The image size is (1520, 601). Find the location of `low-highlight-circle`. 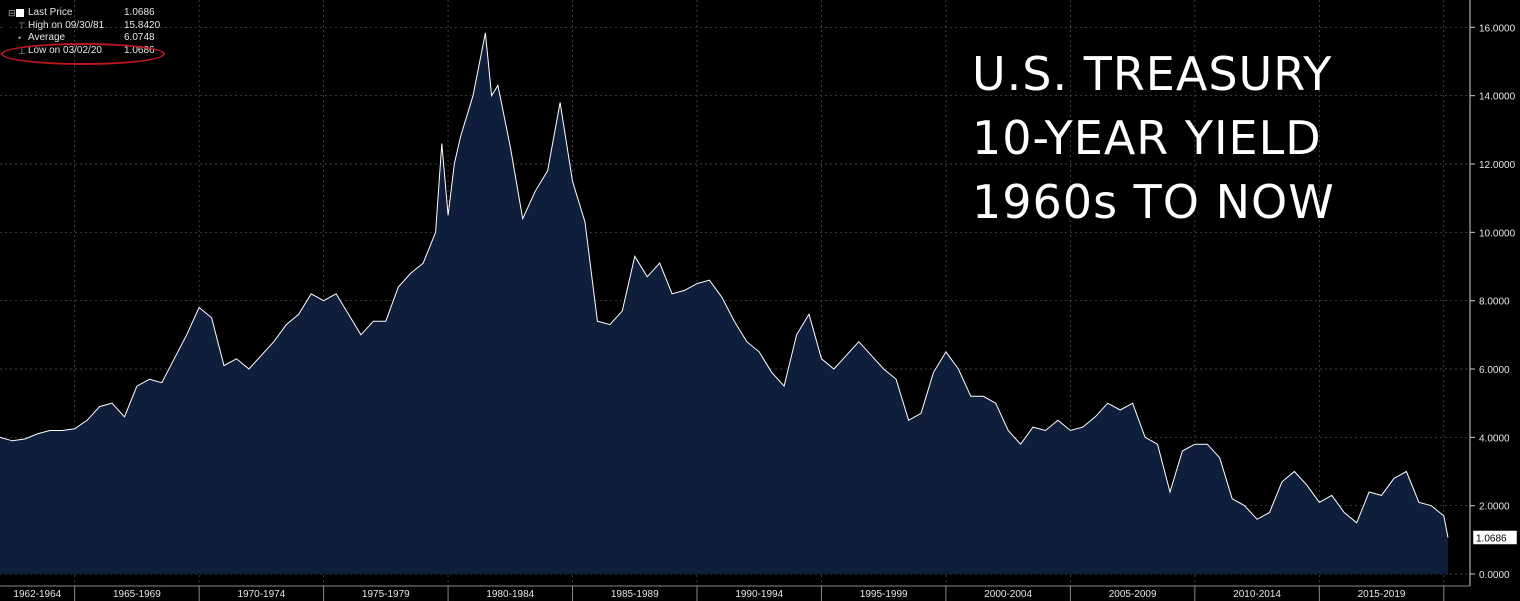

low-highlight-circle is located at coordinates (83, 54).